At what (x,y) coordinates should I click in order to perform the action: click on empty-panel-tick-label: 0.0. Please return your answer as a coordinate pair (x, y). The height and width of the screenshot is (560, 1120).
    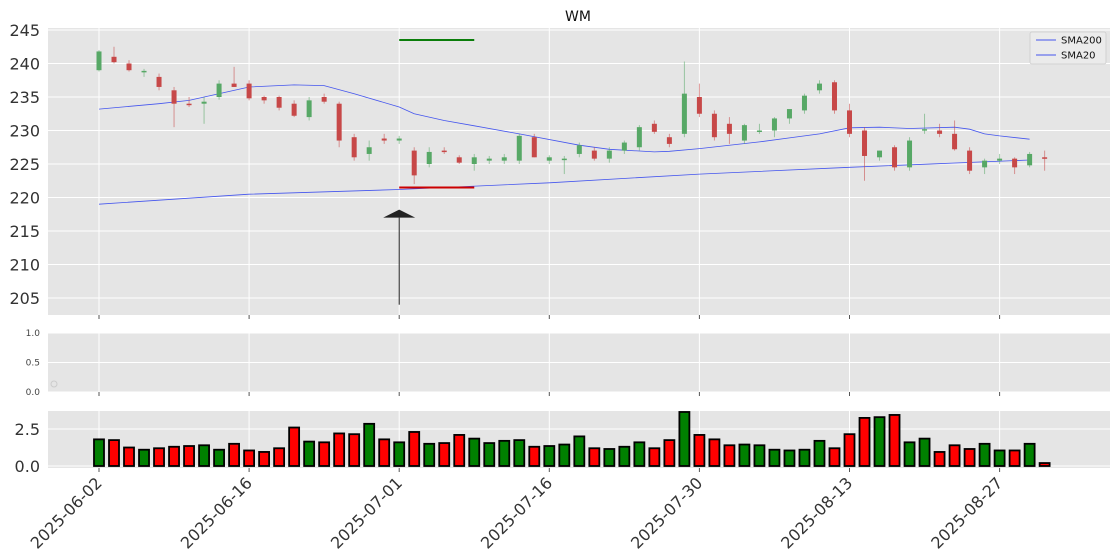
    Looking at the image, I should click on (33, 393).